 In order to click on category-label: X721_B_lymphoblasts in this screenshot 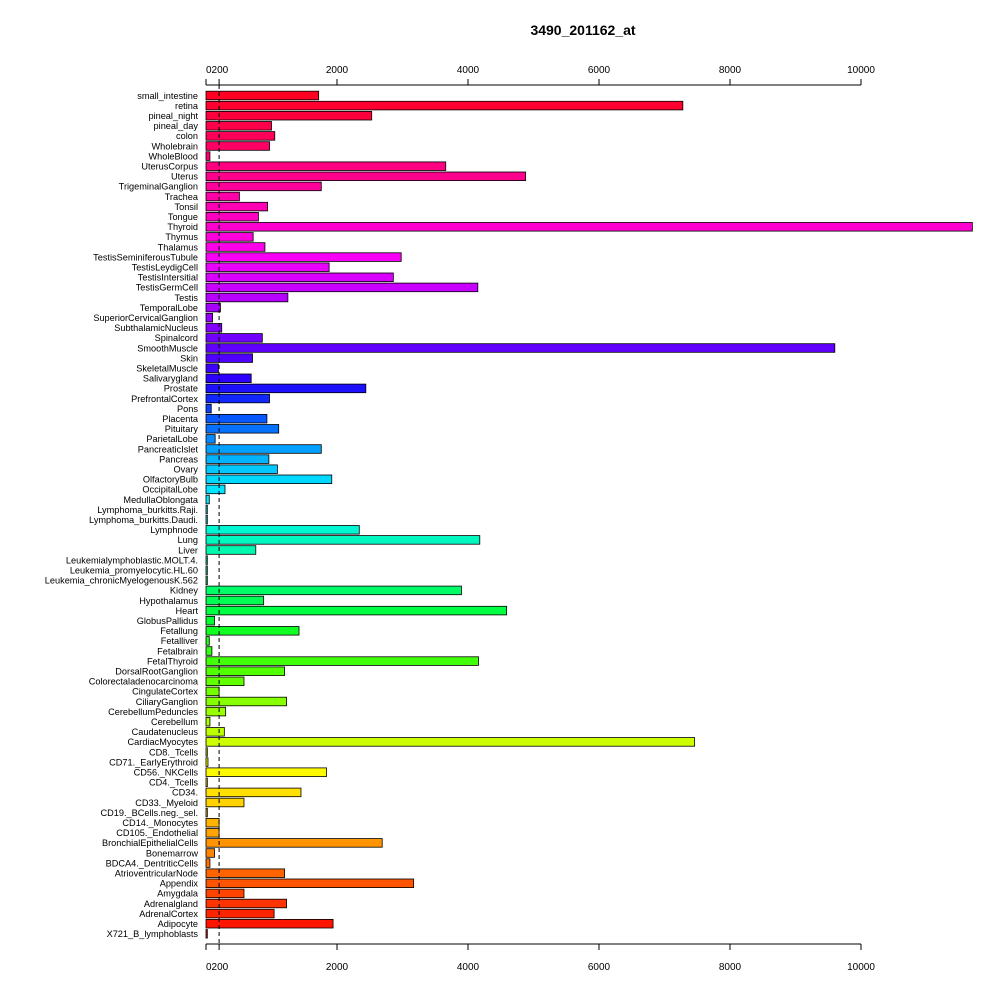, I will do `click(153, 934)`.